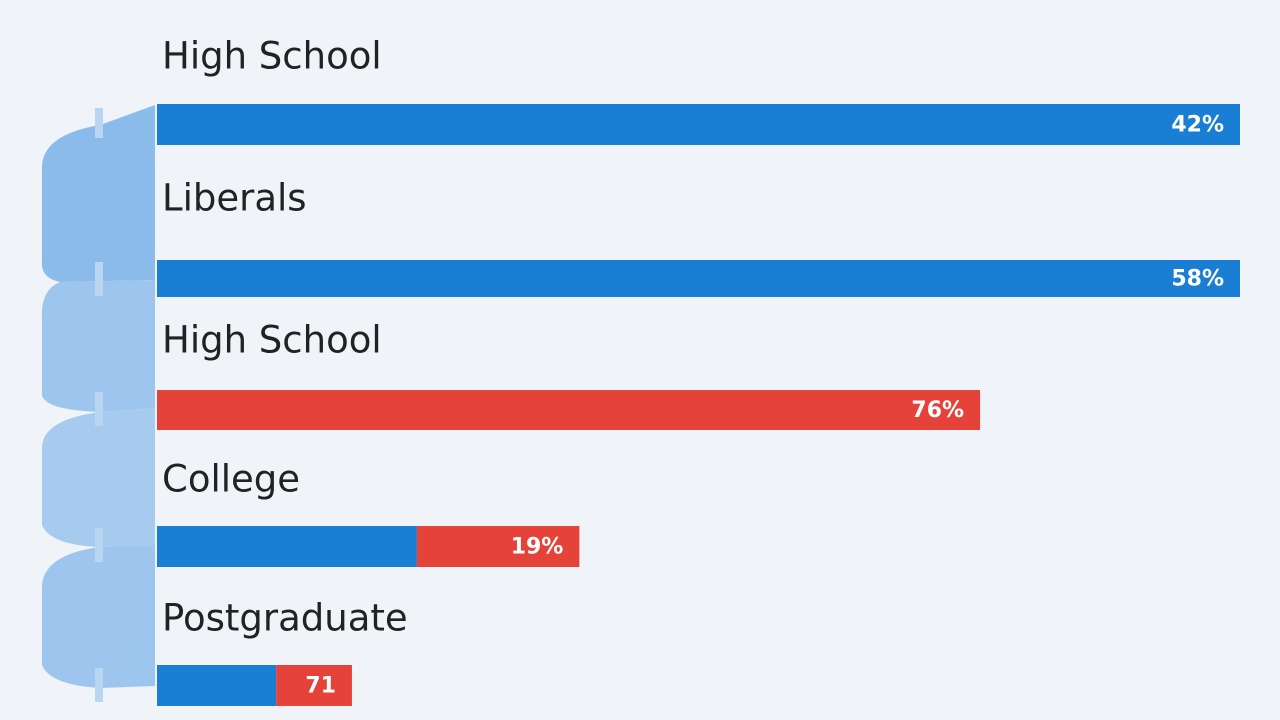 Image resolution: width=1280 pixels, height=720 pixels. I want to click on side-ribbon, so click(98, 403).